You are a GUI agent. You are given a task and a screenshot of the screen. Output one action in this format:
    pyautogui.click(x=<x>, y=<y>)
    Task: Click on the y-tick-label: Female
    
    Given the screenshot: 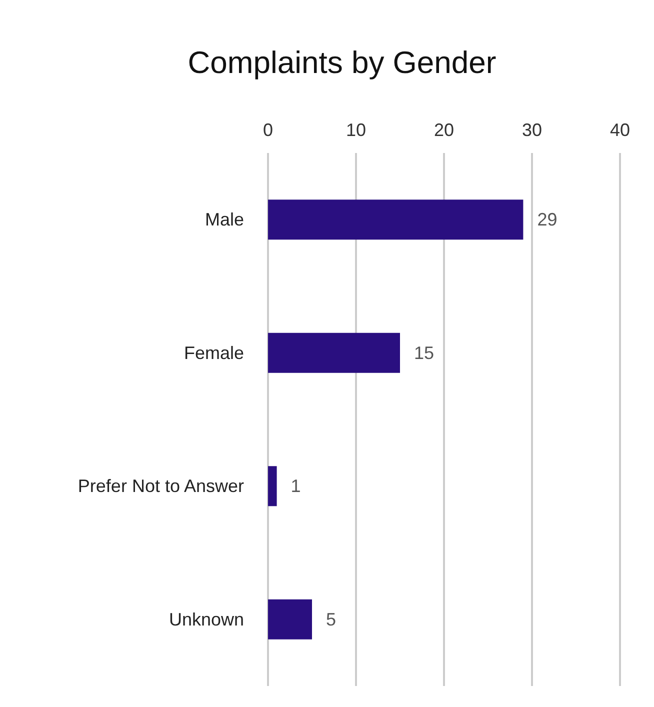 What is the action you would take?
    pyautogui.click(x=214, y=352)
    